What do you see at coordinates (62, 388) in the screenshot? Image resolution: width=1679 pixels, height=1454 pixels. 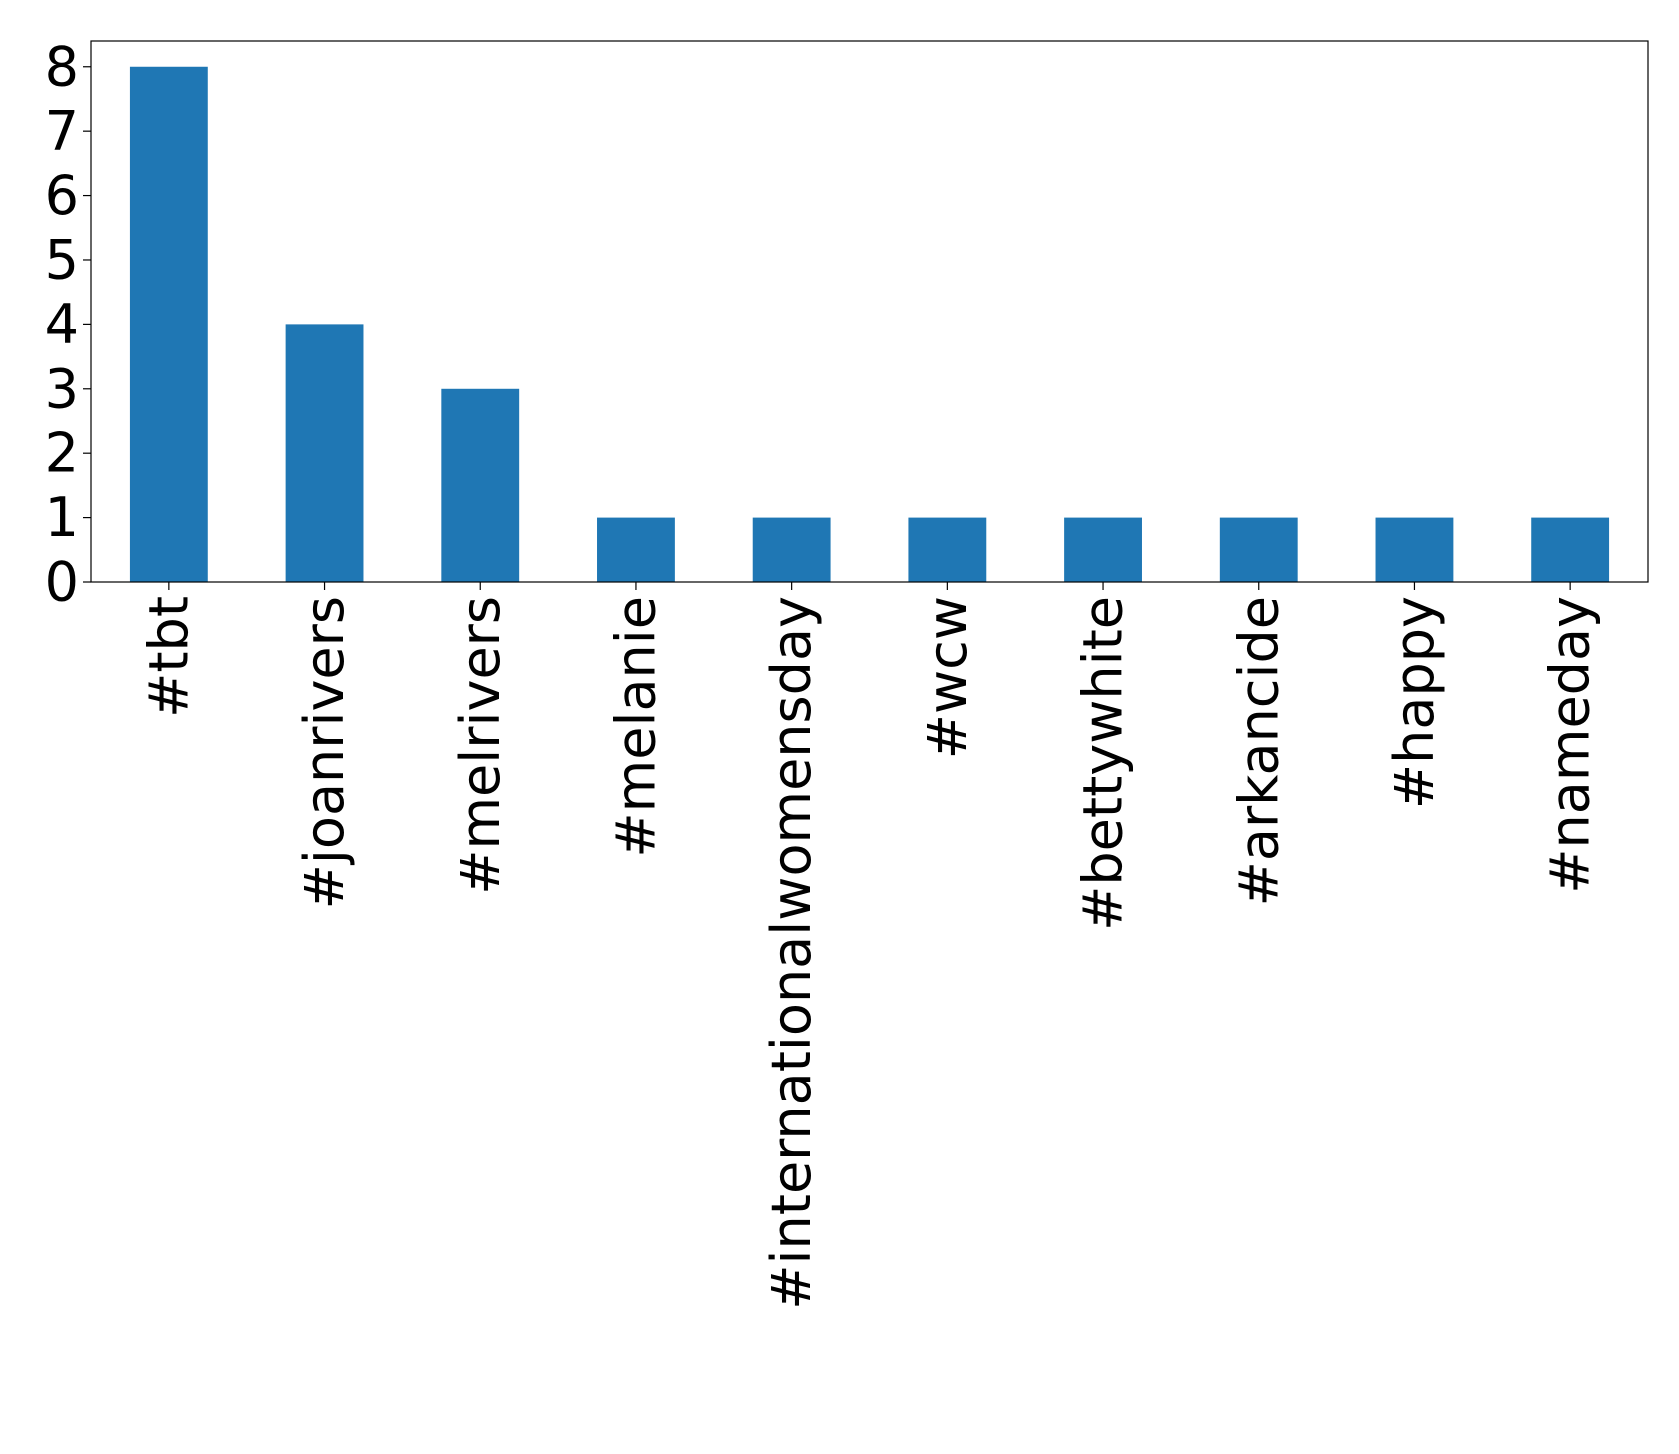 I see `y-tick-label: 3` at bounding box center [62, 388].